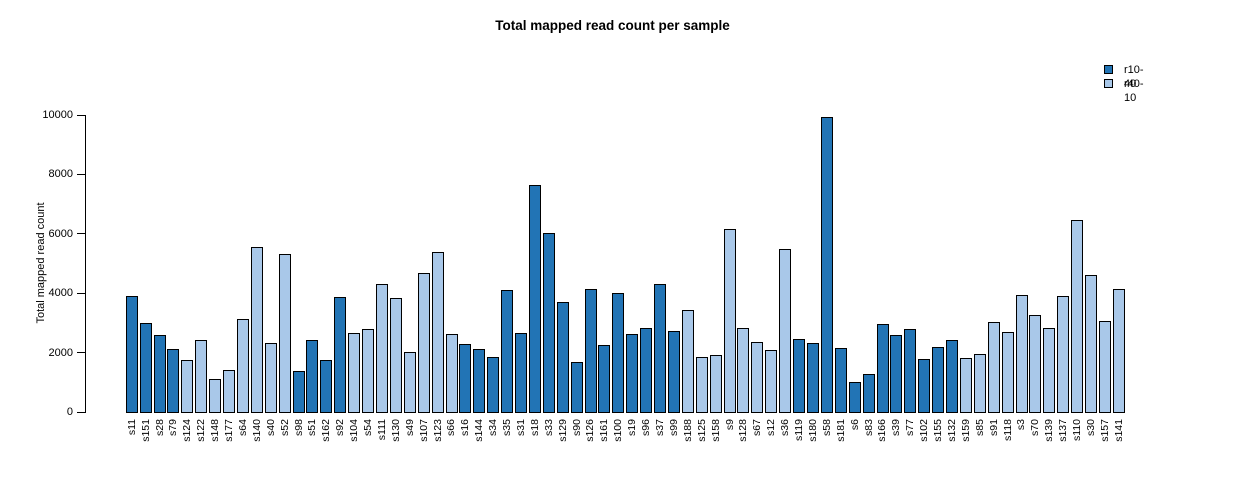 This screenshot has height=500, width=1238. I want to click on x-axis-label: s123, so click(437, 430).